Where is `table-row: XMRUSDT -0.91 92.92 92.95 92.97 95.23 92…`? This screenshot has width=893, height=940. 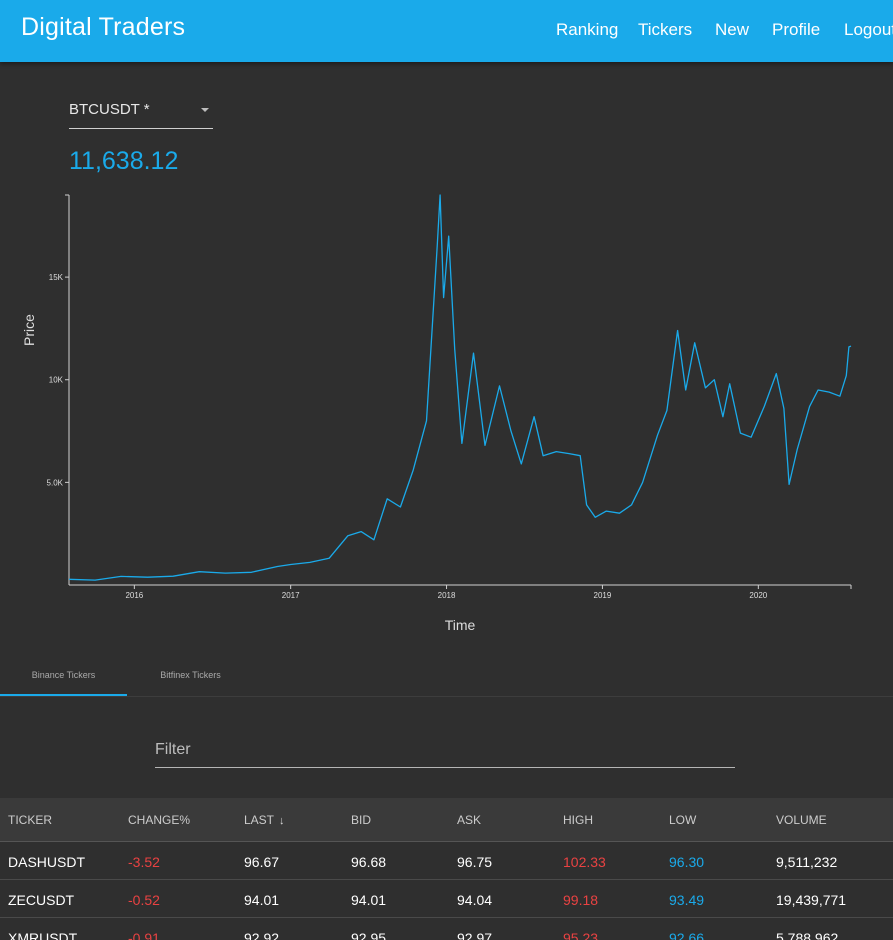
table-row: XMRUSDT -0.91 92.92 92.95 92.97 95.23 92… is located at coordinates (446, 929).